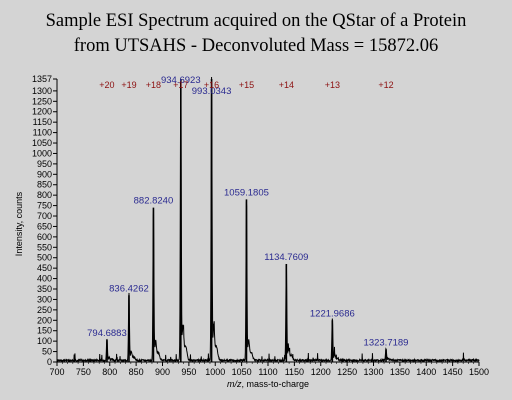 This screenshot has height=400, width=512. Describe the element at coordinates (188, 372) in the screenshot. I see `x-tick-label: 950` at that location.